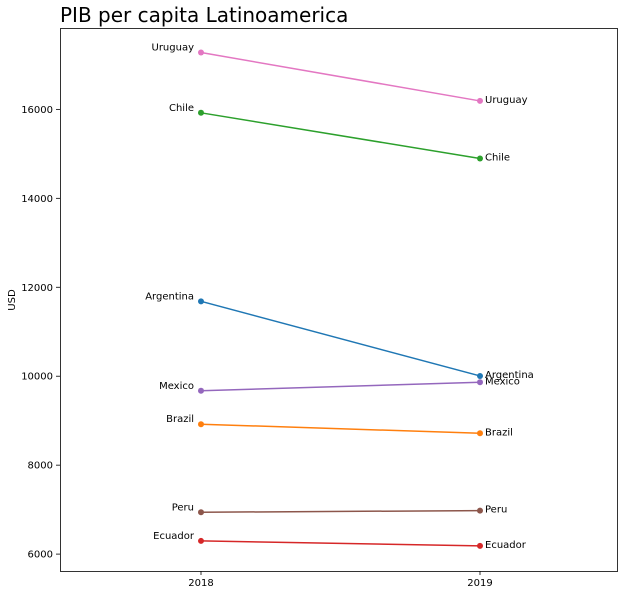  Describe the element at coordinates (506, 100) in the screenshot. I see `label-2019-uruguay: Uruguay` at that location.